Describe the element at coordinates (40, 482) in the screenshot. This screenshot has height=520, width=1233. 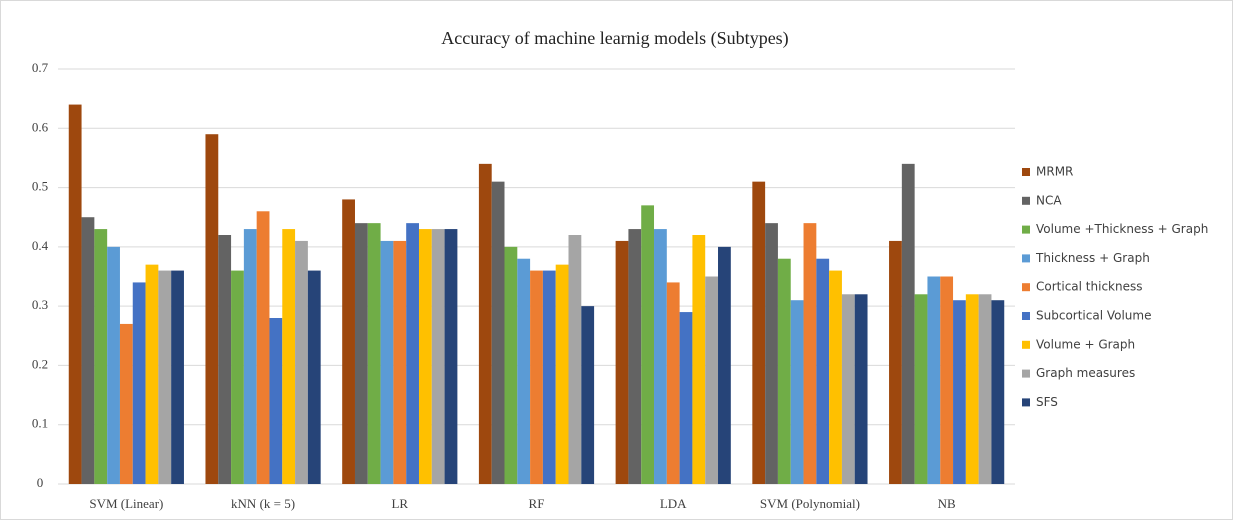
I see `y-tick-label: 0` at that location.